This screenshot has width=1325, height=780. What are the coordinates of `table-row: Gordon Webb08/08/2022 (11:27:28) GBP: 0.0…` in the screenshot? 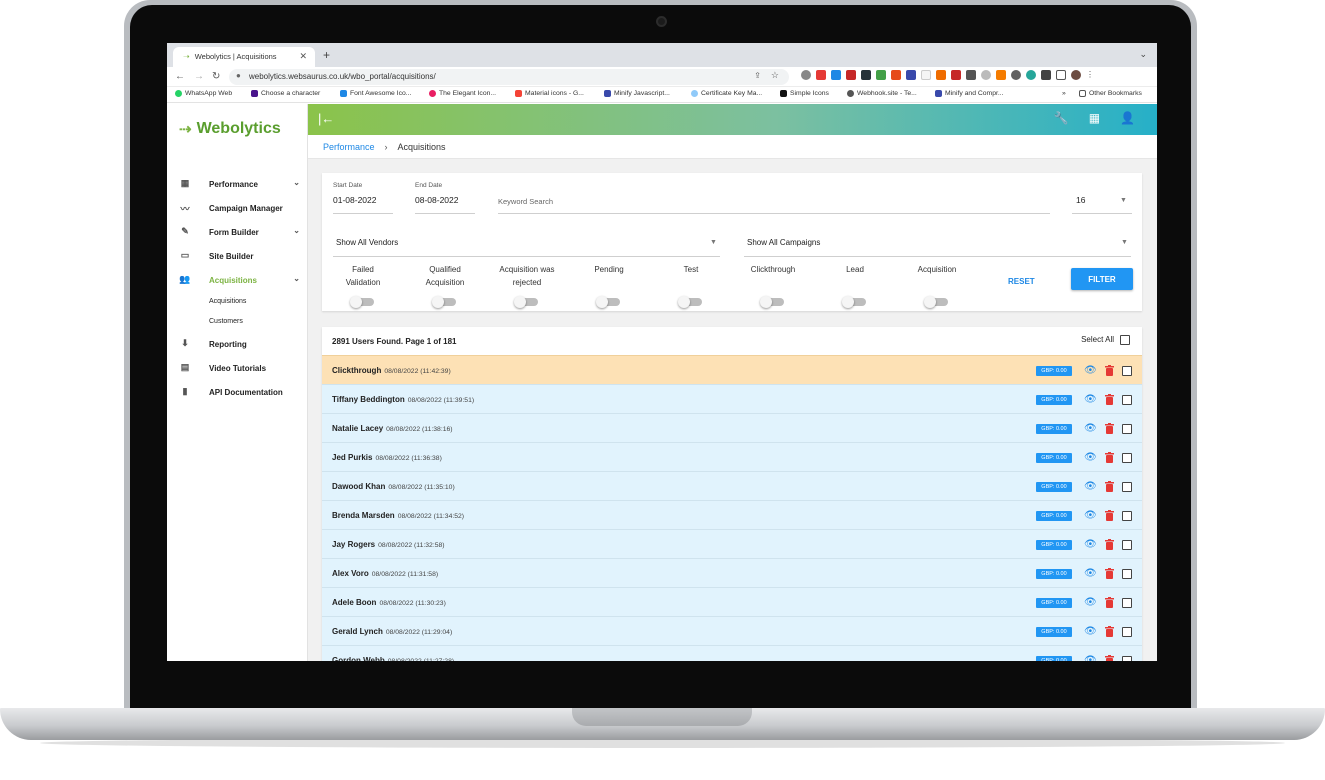 It's located at (732, 653).